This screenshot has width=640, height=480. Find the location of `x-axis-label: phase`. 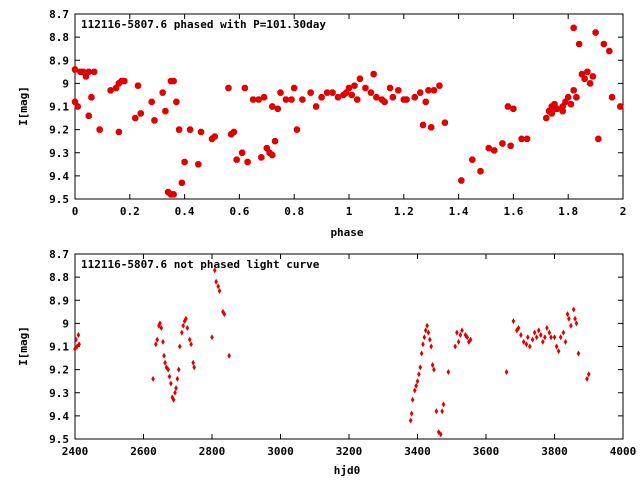

x-axis-label: phase is located at coordinates (346, 232).